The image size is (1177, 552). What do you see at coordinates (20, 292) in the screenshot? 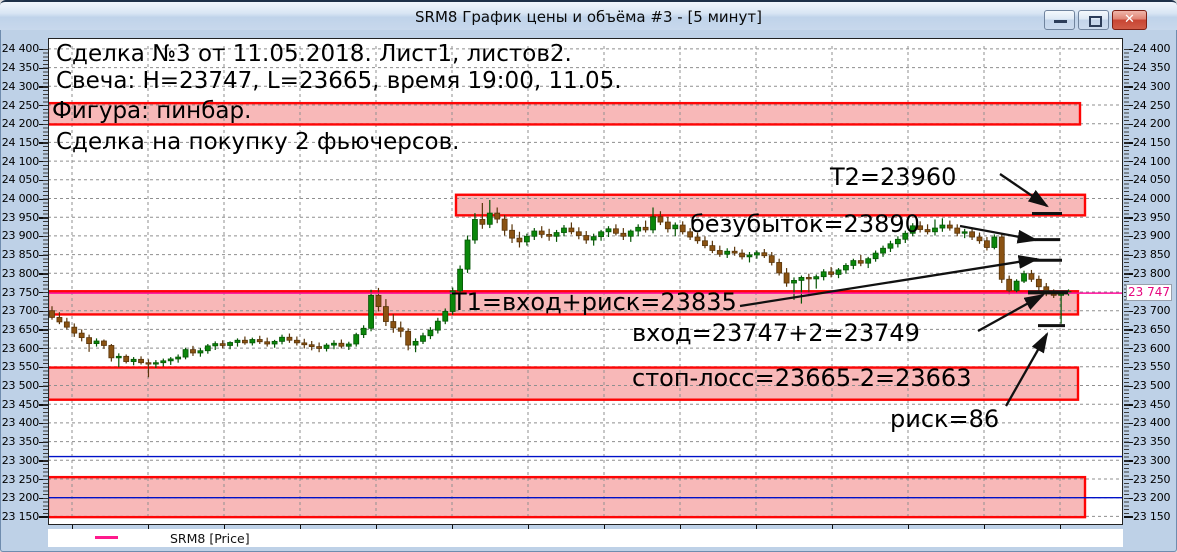
I see `y-axis-label-left: 23 750` at bounding box center [20, 292].